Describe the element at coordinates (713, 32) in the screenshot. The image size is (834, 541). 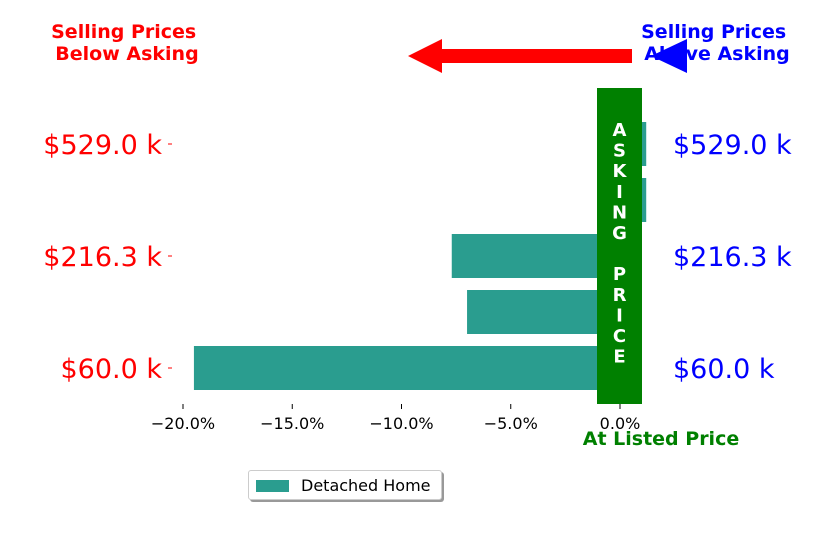
I see `above-asking-line-1: Selling Prices` at that location.